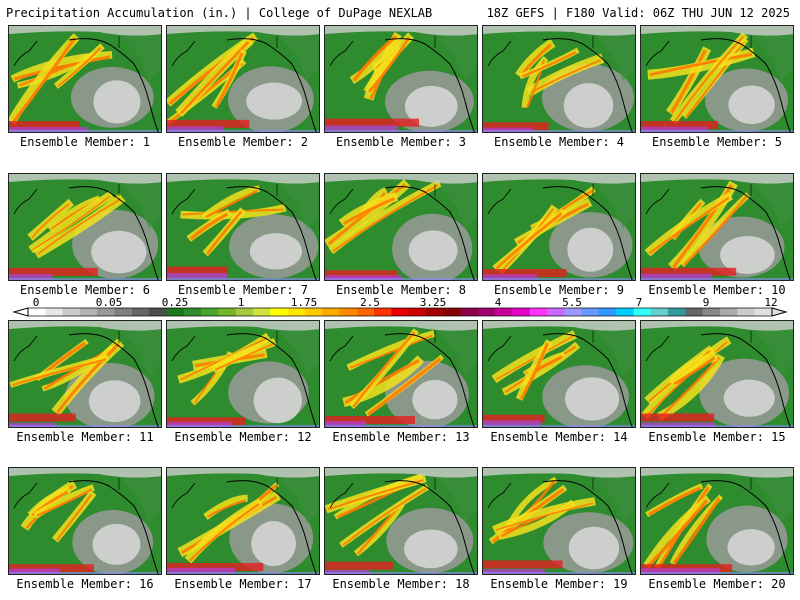 Image resolution: width=800 pixels, height=600 pixels. What do you see at coordinates (717, 584) in the screenshot?
I see `ensemble-member-label: Ensemble Member: 20` at bounding box center [717, 584].